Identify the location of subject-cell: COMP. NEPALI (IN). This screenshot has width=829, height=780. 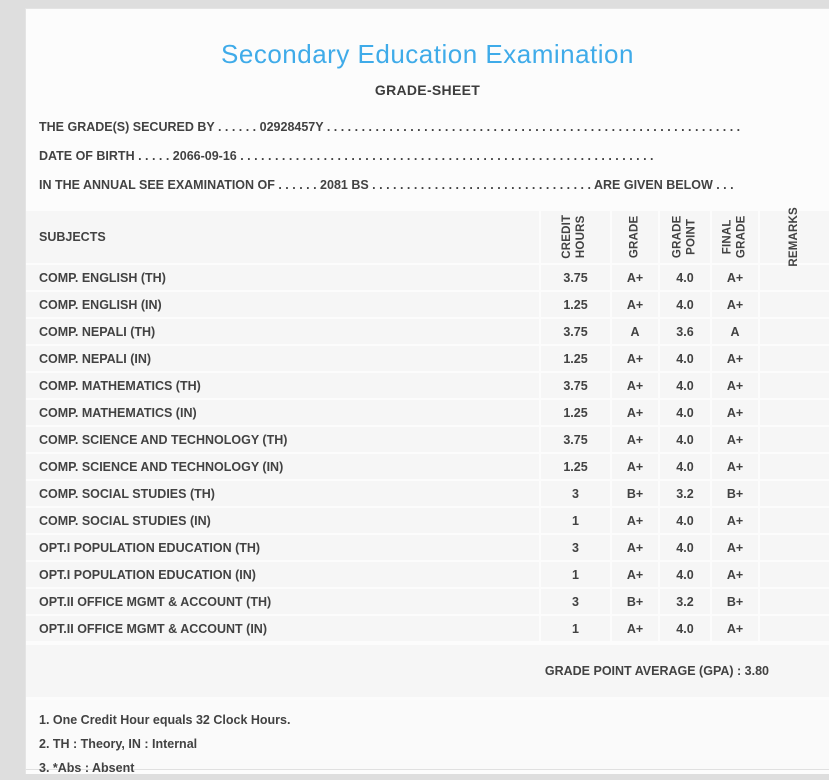
(282, 359).